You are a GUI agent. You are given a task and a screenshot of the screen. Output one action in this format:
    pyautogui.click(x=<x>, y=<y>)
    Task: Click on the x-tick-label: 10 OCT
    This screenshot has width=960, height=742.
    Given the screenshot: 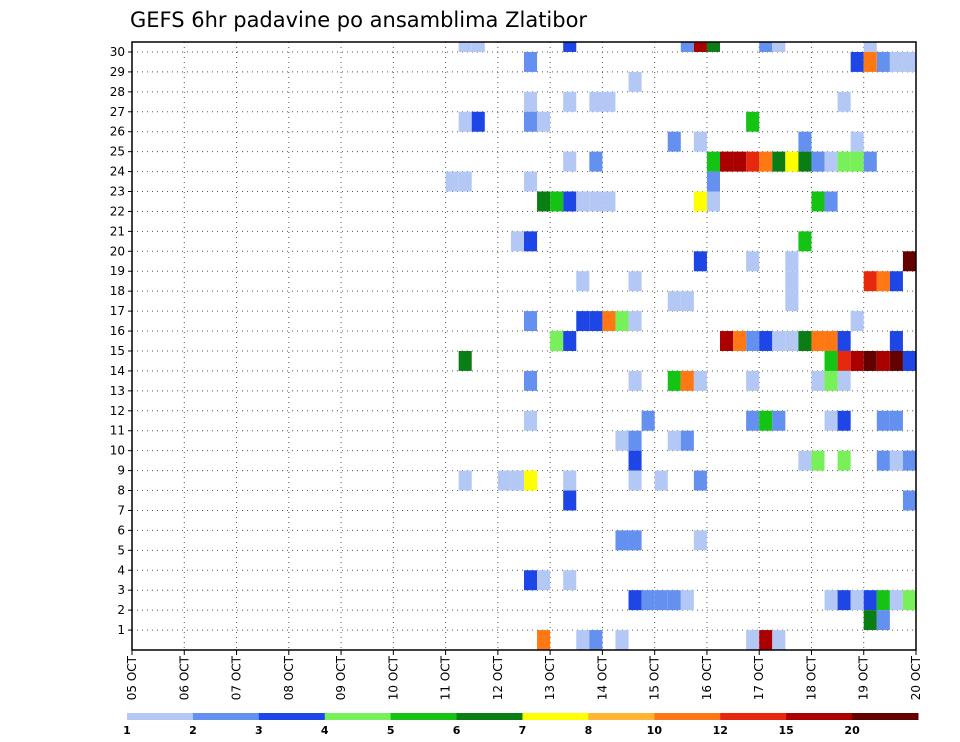 What is the action you would take?
    pyautogui.click(x=393, y=677)
    